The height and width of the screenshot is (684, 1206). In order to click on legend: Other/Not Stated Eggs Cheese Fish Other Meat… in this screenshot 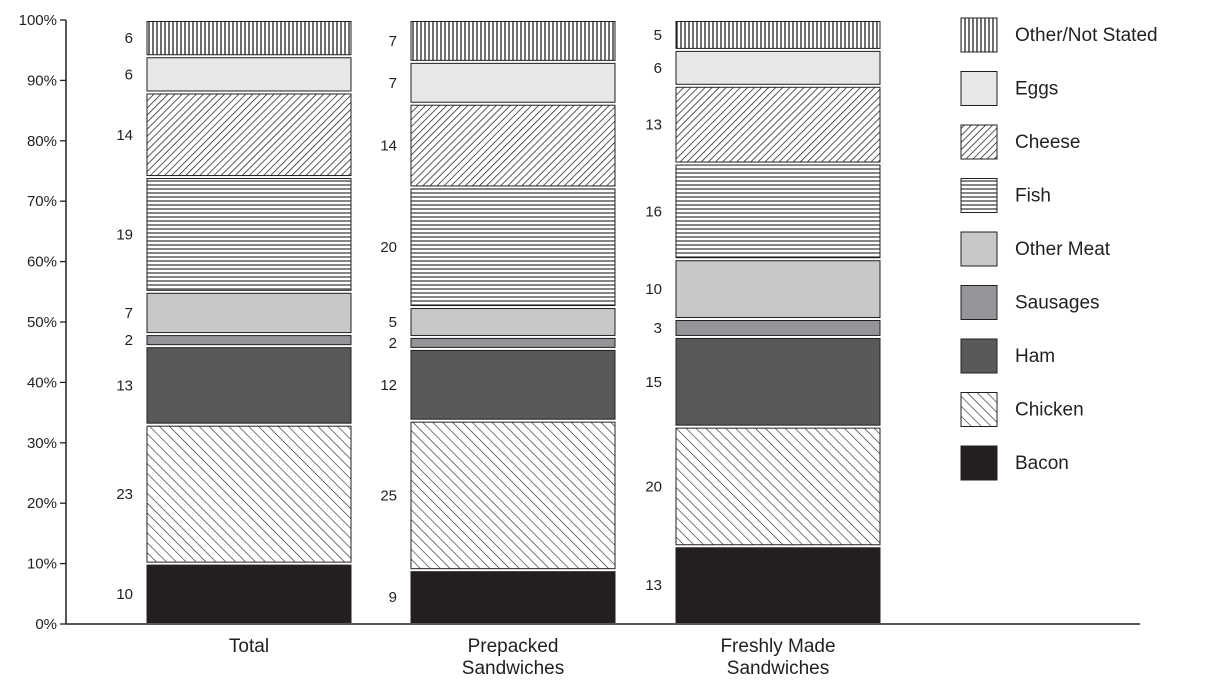, I will do `click(1059, 249)`.